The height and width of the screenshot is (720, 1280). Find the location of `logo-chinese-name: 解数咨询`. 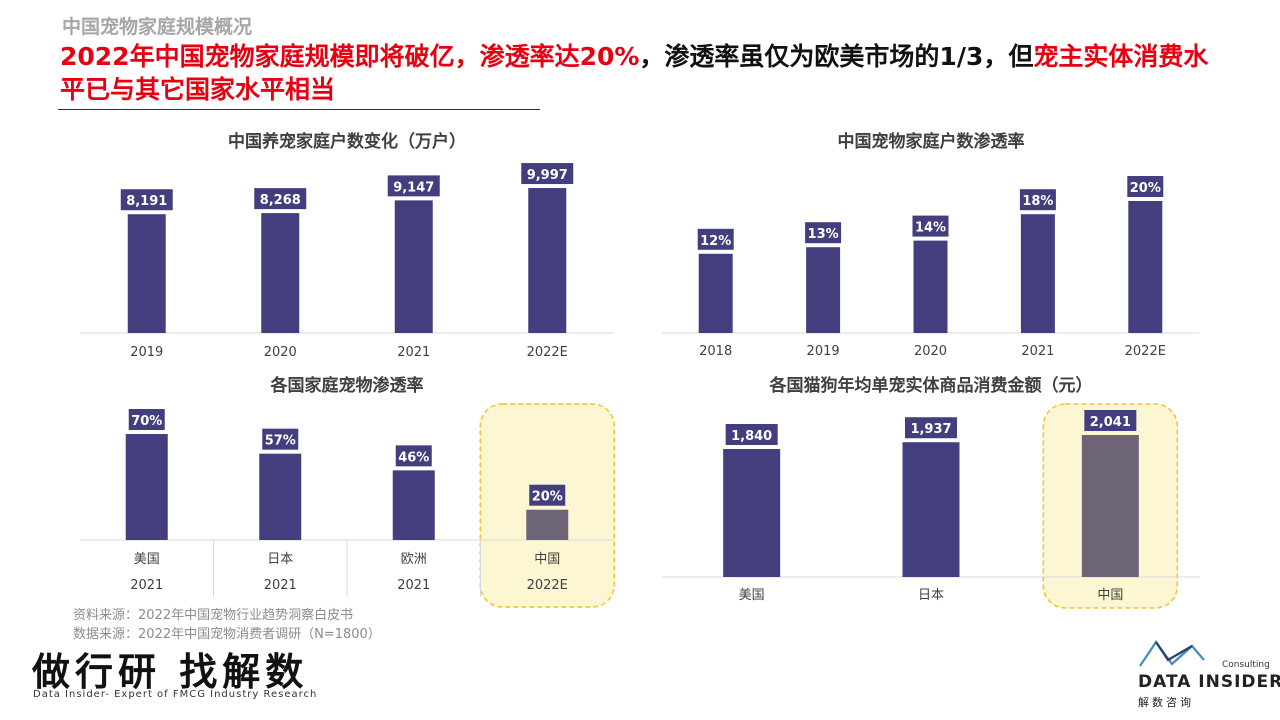

logo-chinese-name: 解数咨询 is located at coordinates (1166, 702).